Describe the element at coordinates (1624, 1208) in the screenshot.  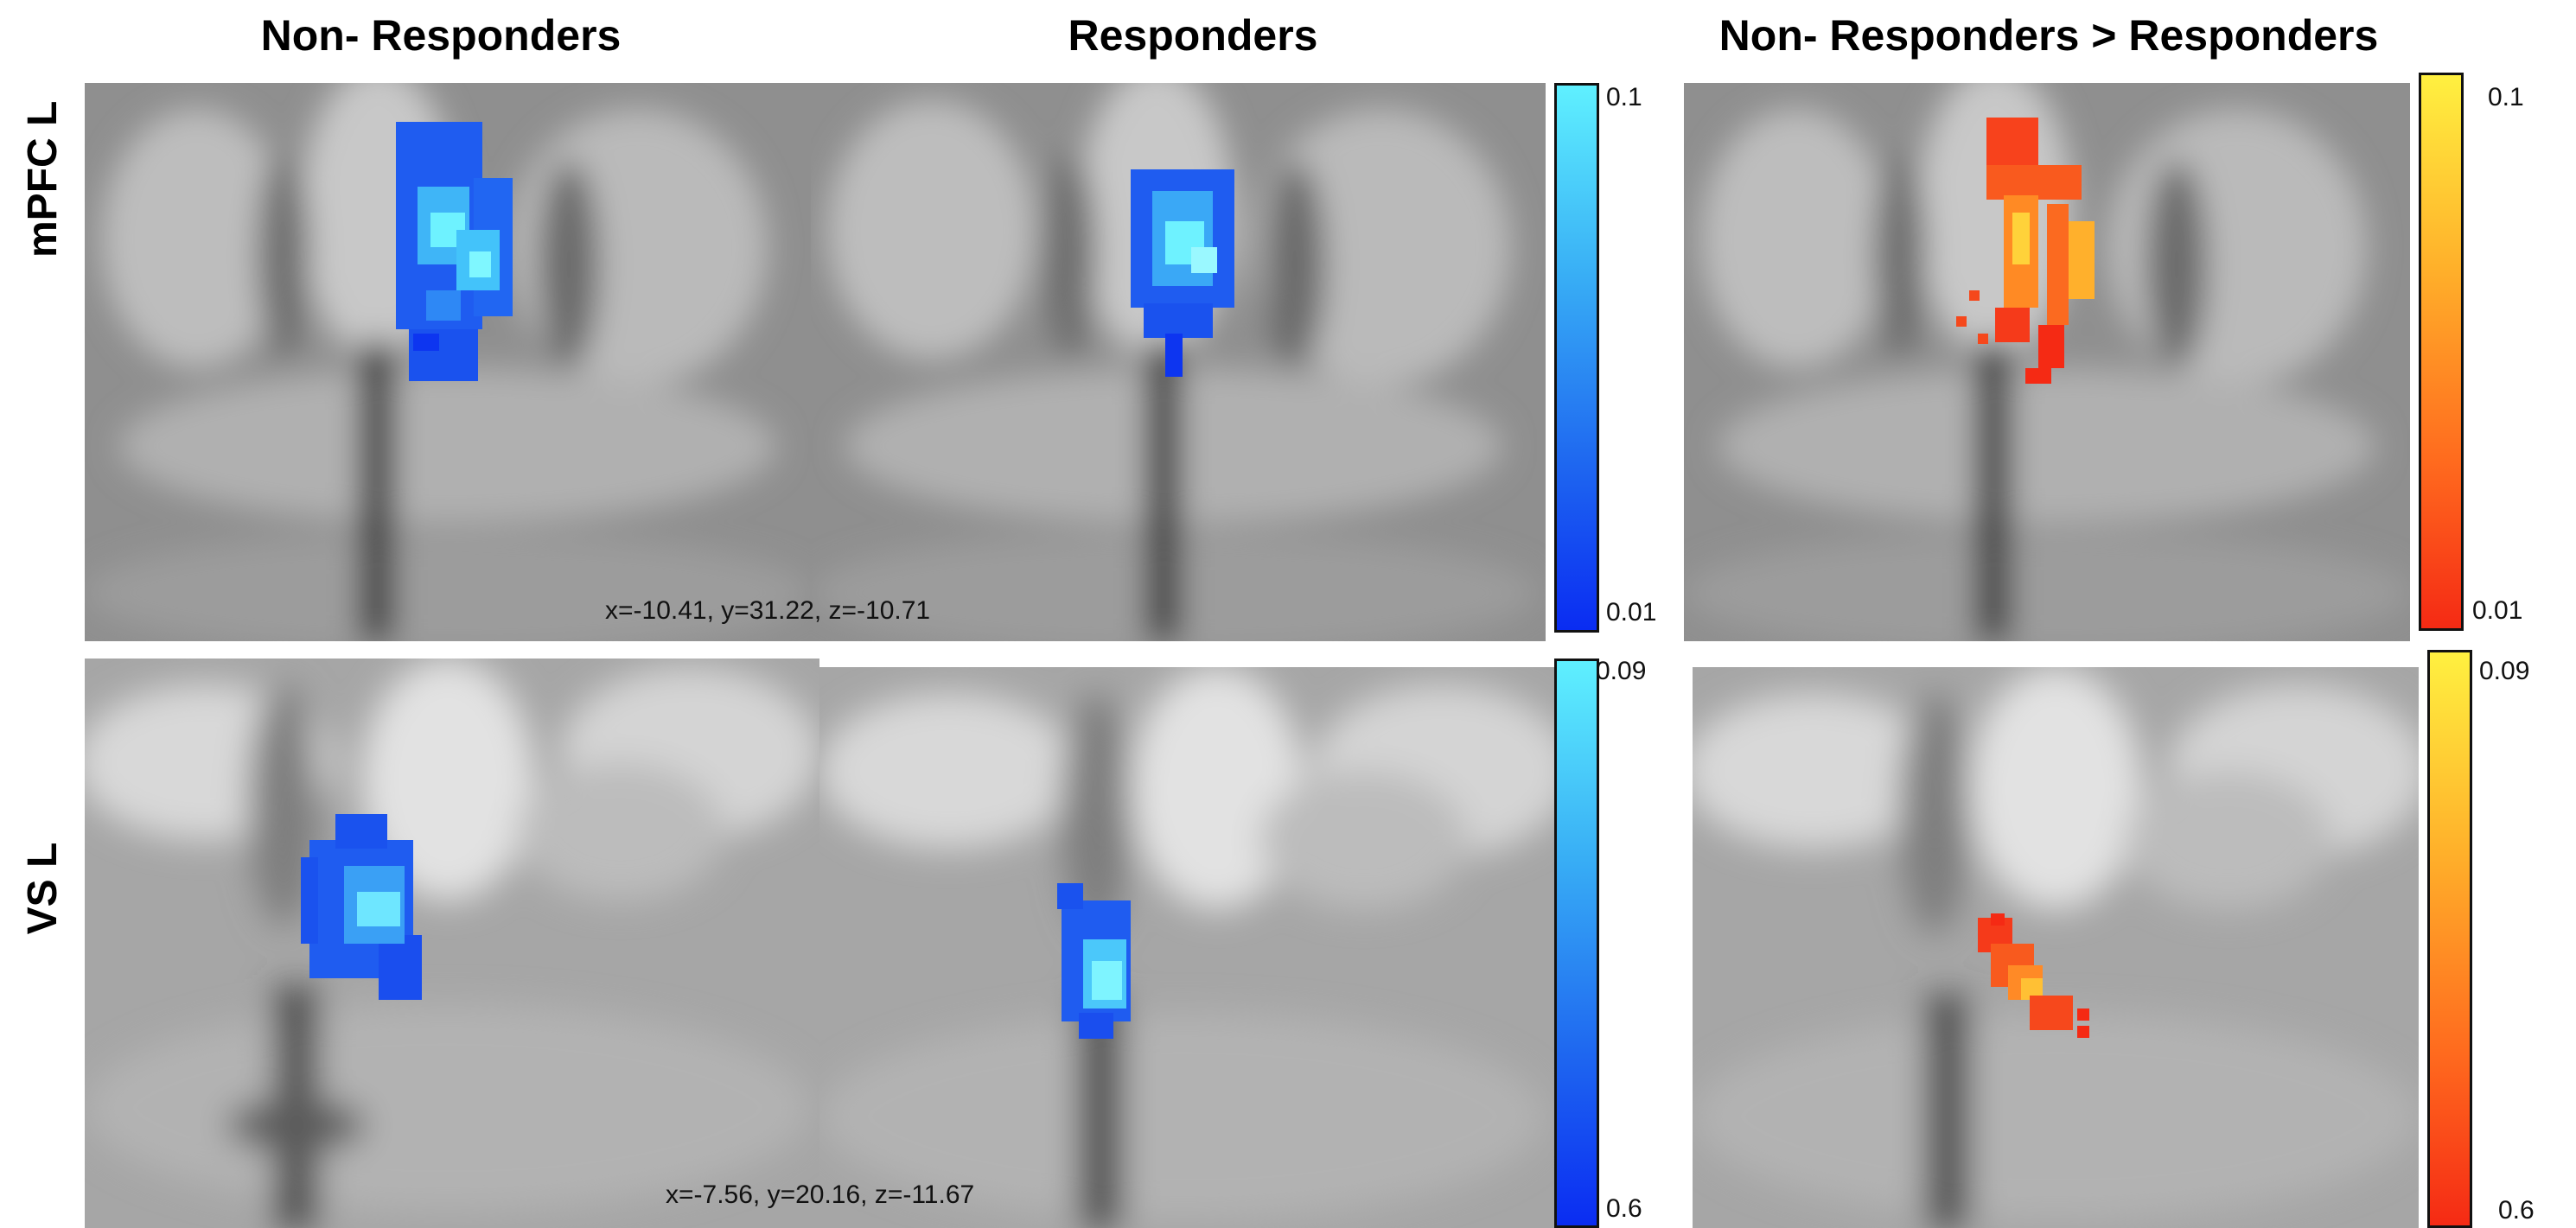
I see `colorbar-vs-blue-min: 0.6` at that location.